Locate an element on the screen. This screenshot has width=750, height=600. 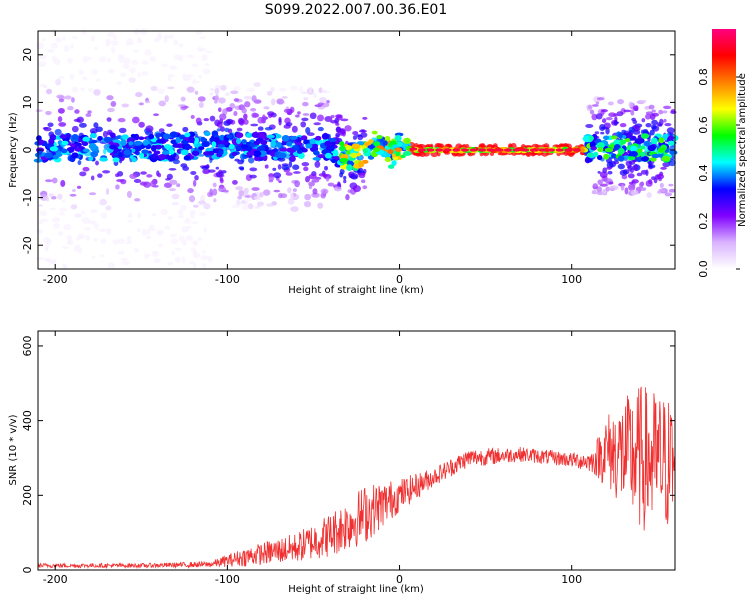
spectrogram-y-tick-label: -10 is located at coordinates (27, 198).